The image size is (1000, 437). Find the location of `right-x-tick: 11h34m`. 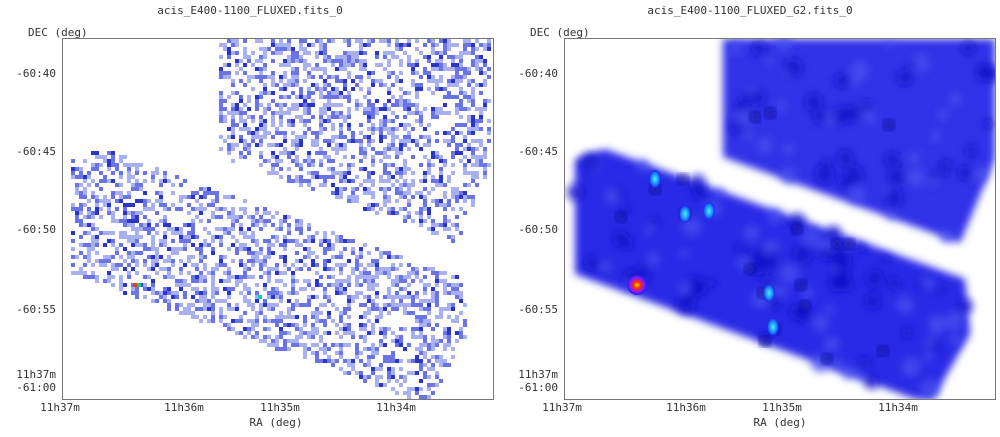

right-x-tick: 11h34m is located at coordinates (898, 407).